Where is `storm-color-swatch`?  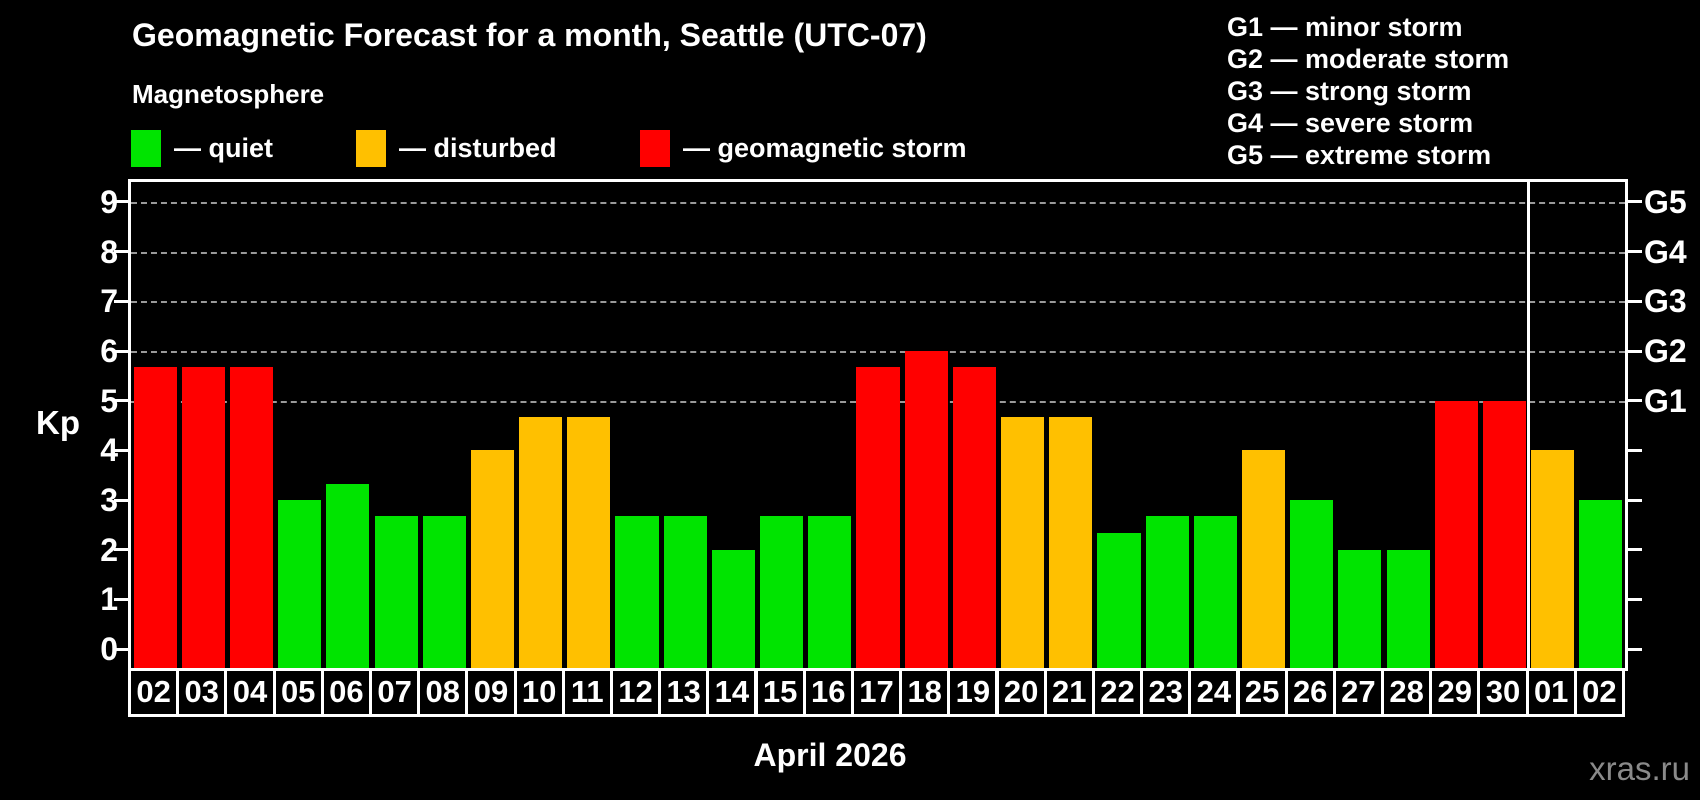
storm-color-swatch is located at coordinates (655, 148).